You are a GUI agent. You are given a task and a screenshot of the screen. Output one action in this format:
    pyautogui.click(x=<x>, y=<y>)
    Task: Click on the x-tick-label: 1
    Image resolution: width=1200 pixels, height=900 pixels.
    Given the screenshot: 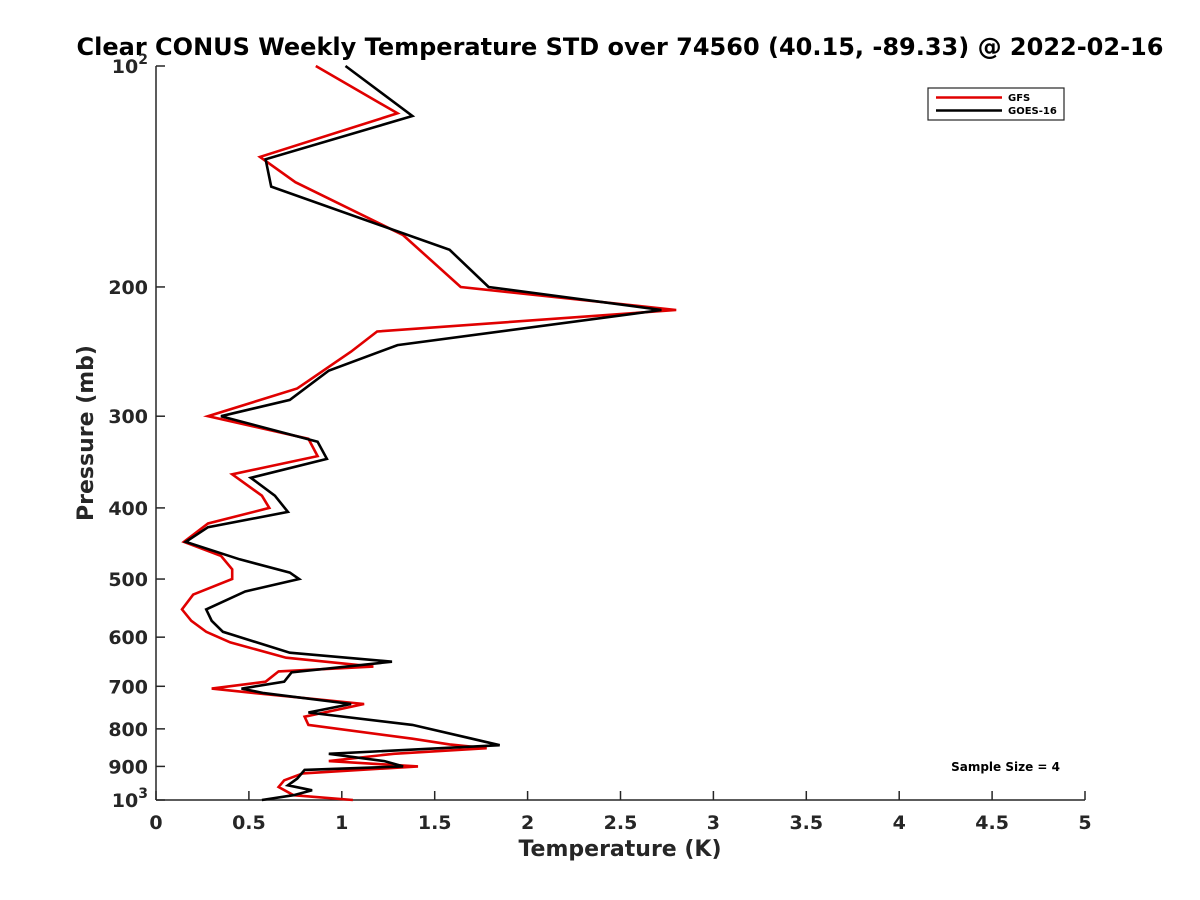 What is the action you would take?
    pyautogui.click(x=341, y=823)
    